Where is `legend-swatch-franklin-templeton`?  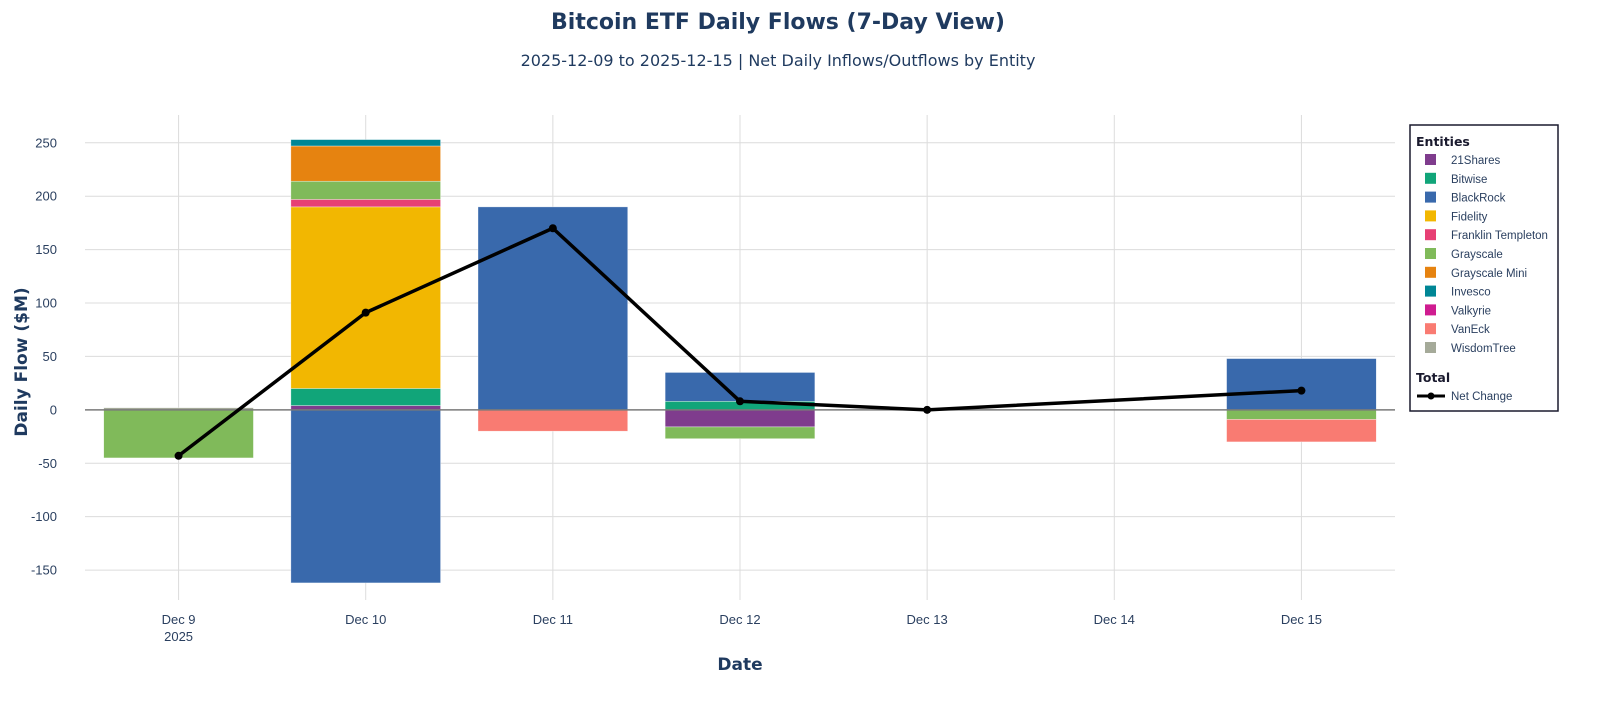
legend-swatch-franklin-templeton is located at coordinates (1430, 235).